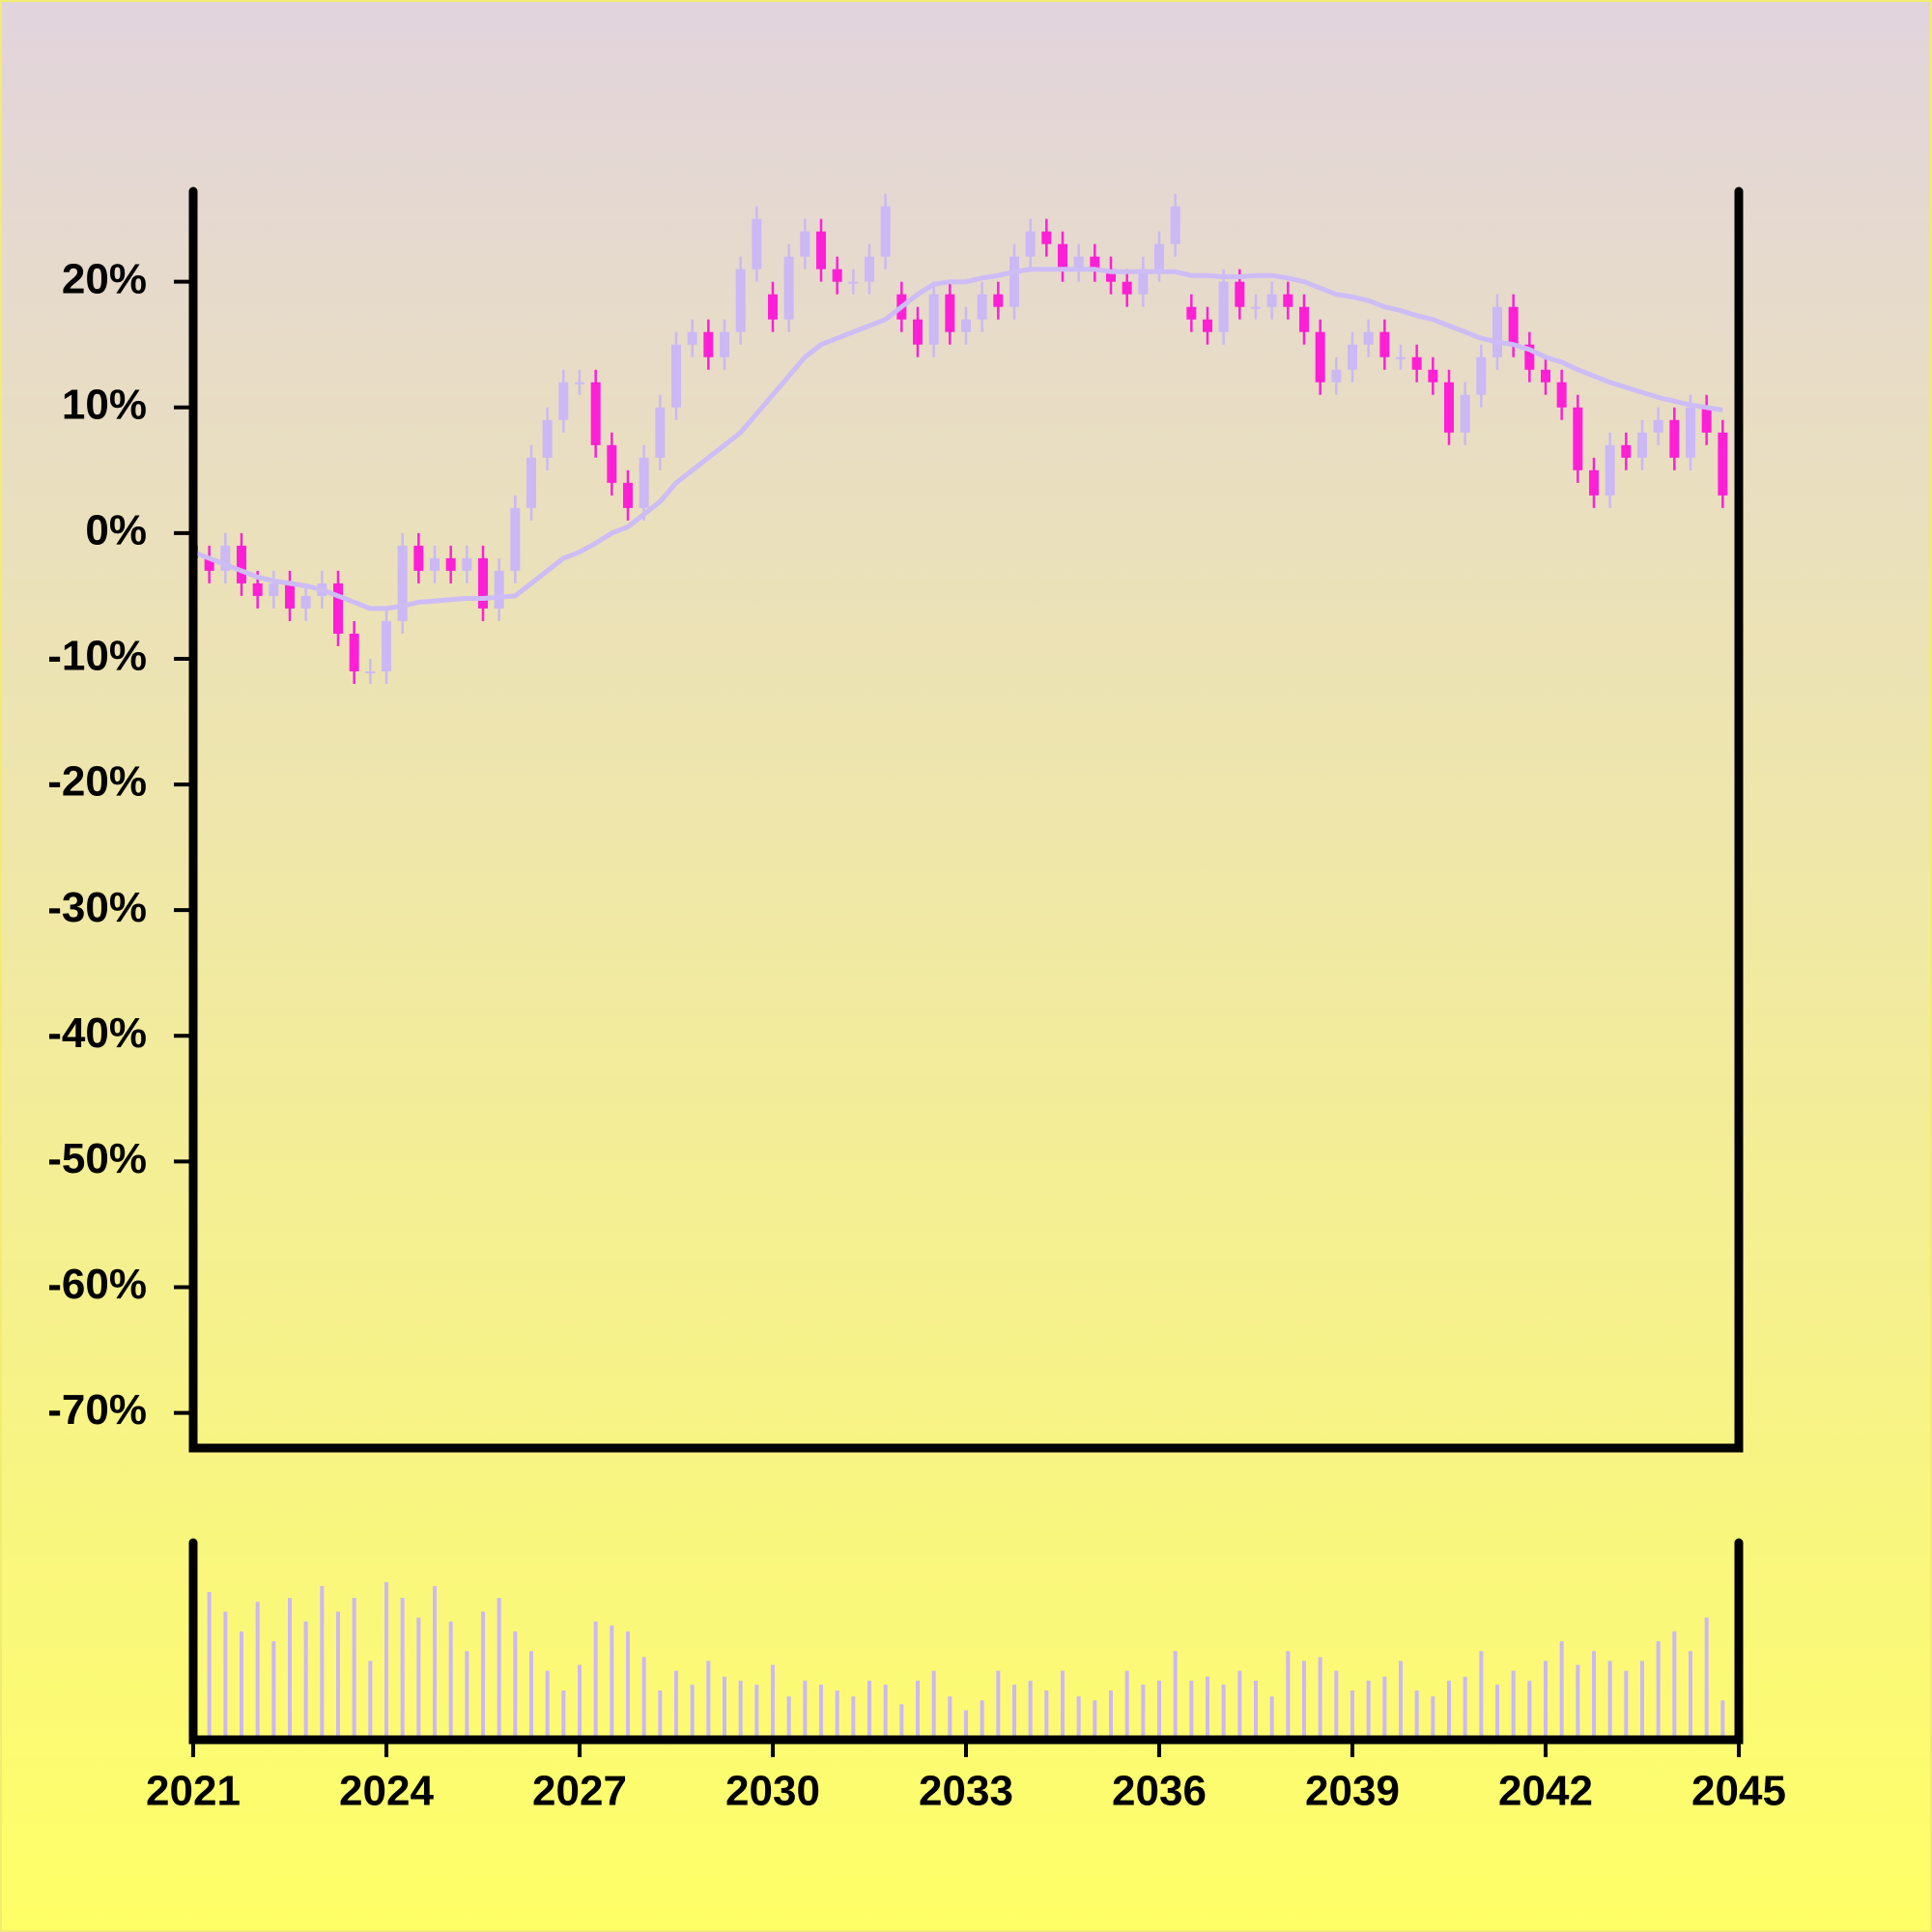  Describe the element at coordinates (97, 782) in the screenshot. I see `y-tick-label: -20%` at that location.